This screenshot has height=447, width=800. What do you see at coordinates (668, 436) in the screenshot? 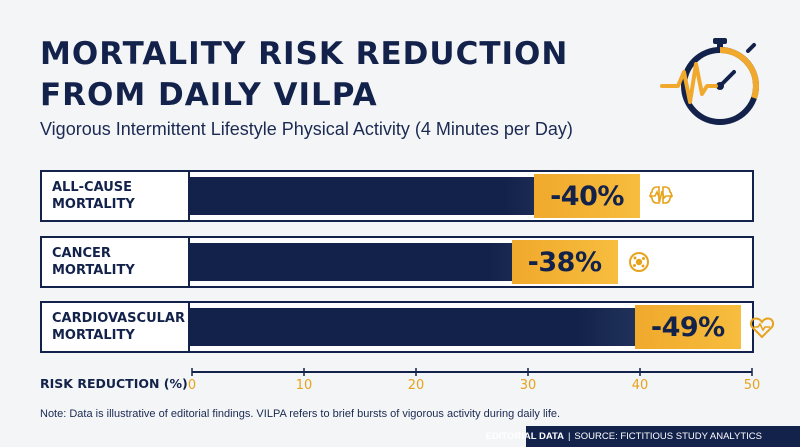
I see `source-text: SOURCE: FICTITIOUS STUDY ANALYTICS` at bounding box center [668, 436].